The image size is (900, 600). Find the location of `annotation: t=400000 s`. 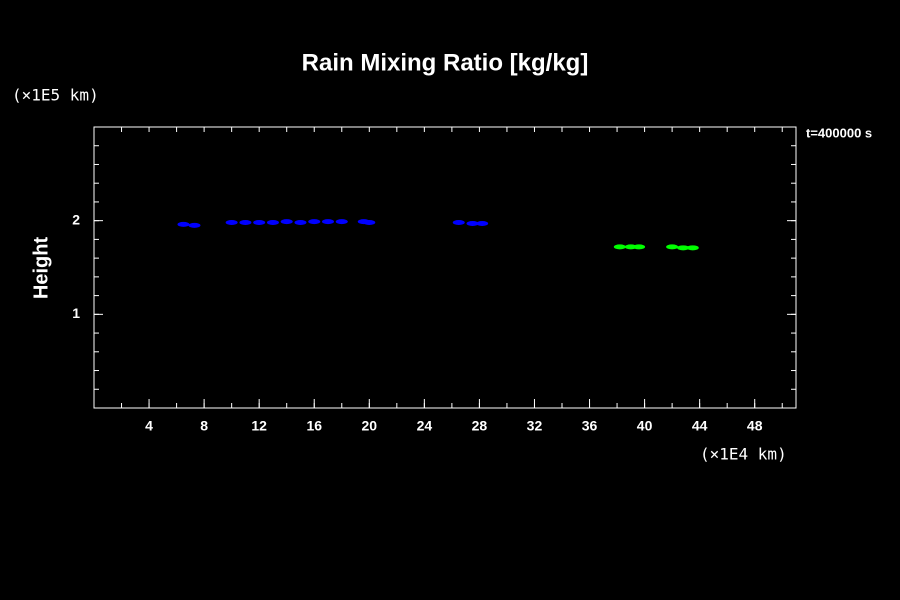

annotation: t=400000 s is located at coordinates (839, 132).